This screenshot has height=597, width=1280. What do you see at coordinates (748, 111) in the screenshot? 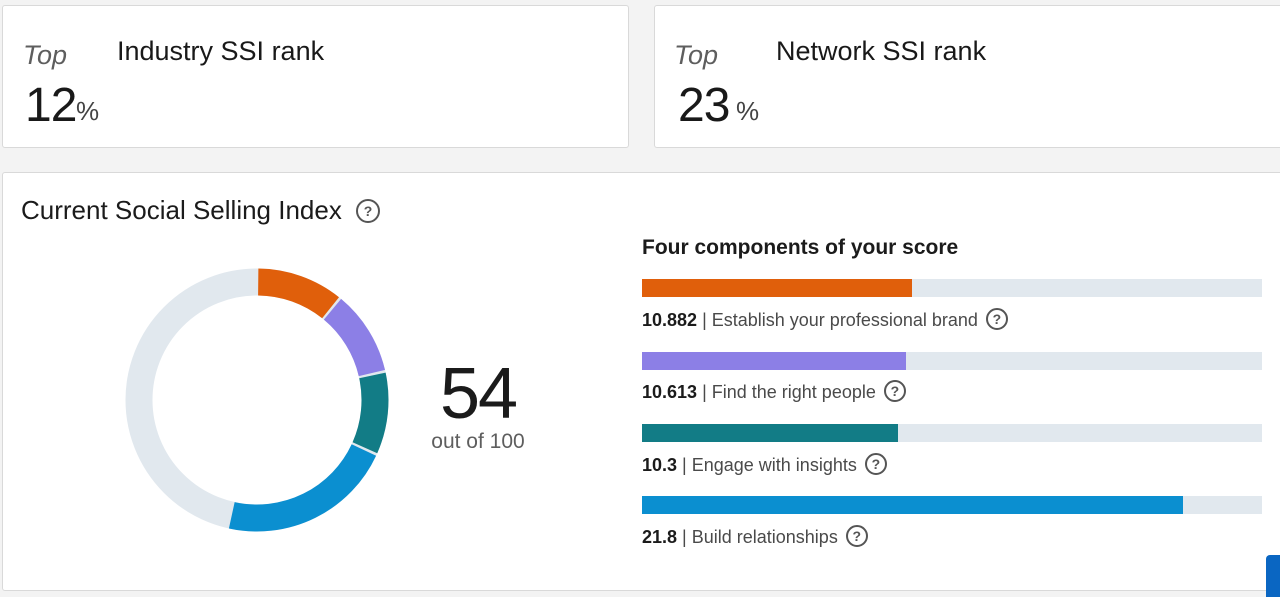
I see `network-rank-unit: %` at bounding box center [748, 111].